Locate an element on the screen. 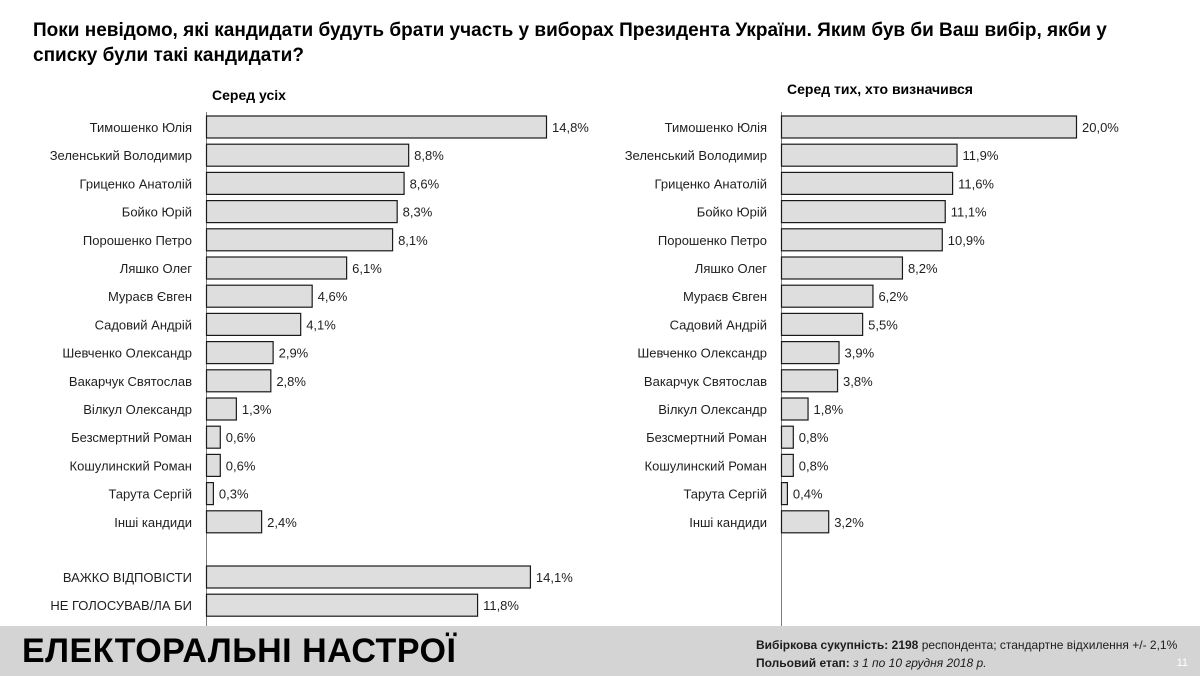 The image size is (1200, 676). value-label-0-14: 2,4% is located at coordinates (282, 522).